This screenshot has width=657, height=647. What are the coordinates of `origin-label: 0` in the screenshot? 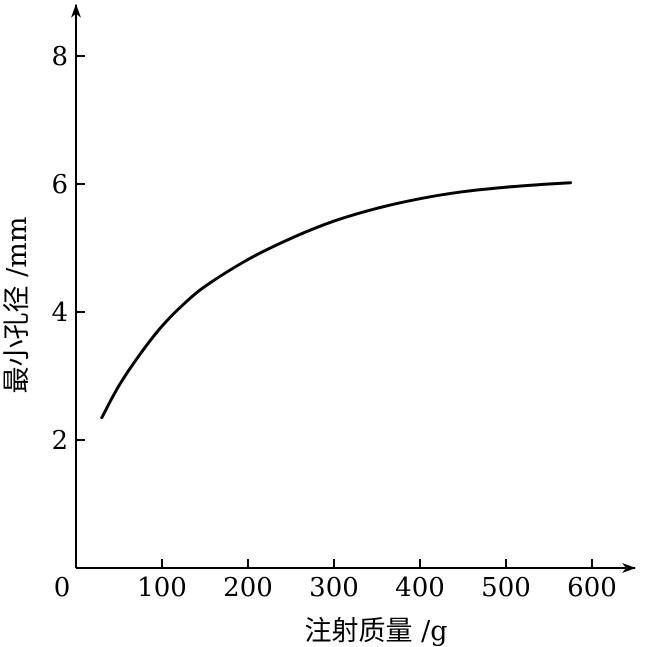 It's located at (62, 588).